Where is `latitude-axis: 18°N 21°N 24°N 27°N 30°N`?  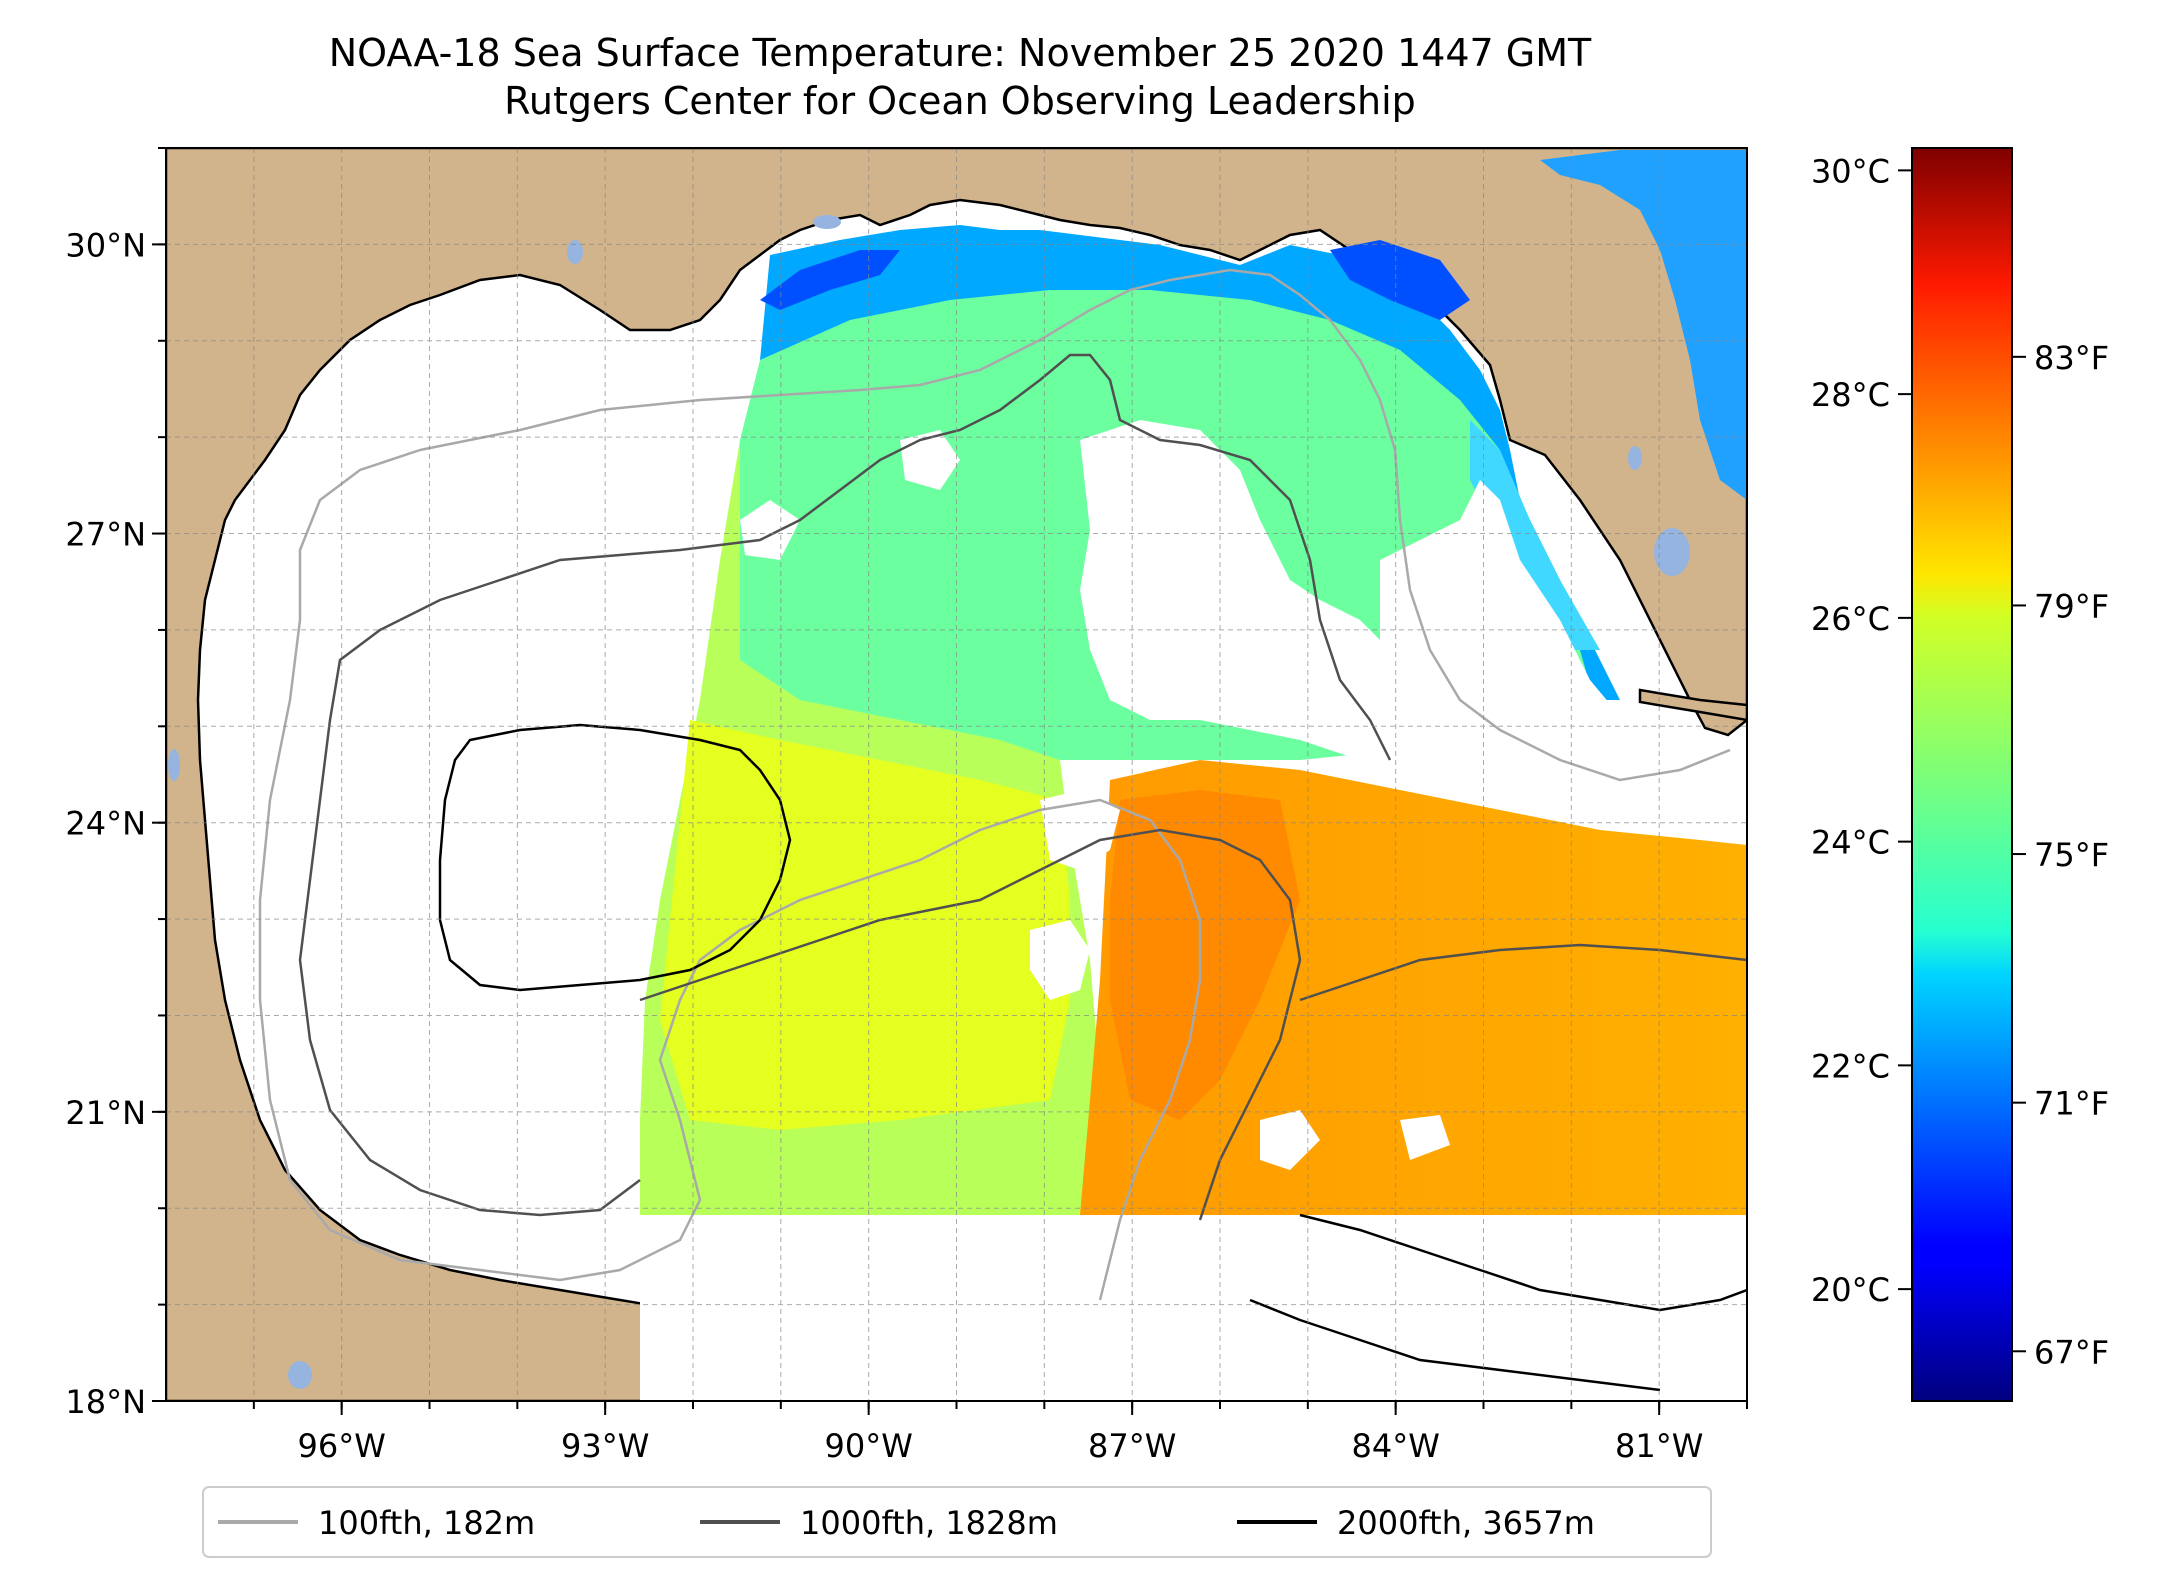 latitude-axis: 18°N 21°N 24°N 27°N 30°N is located at coordinates (115, 784).